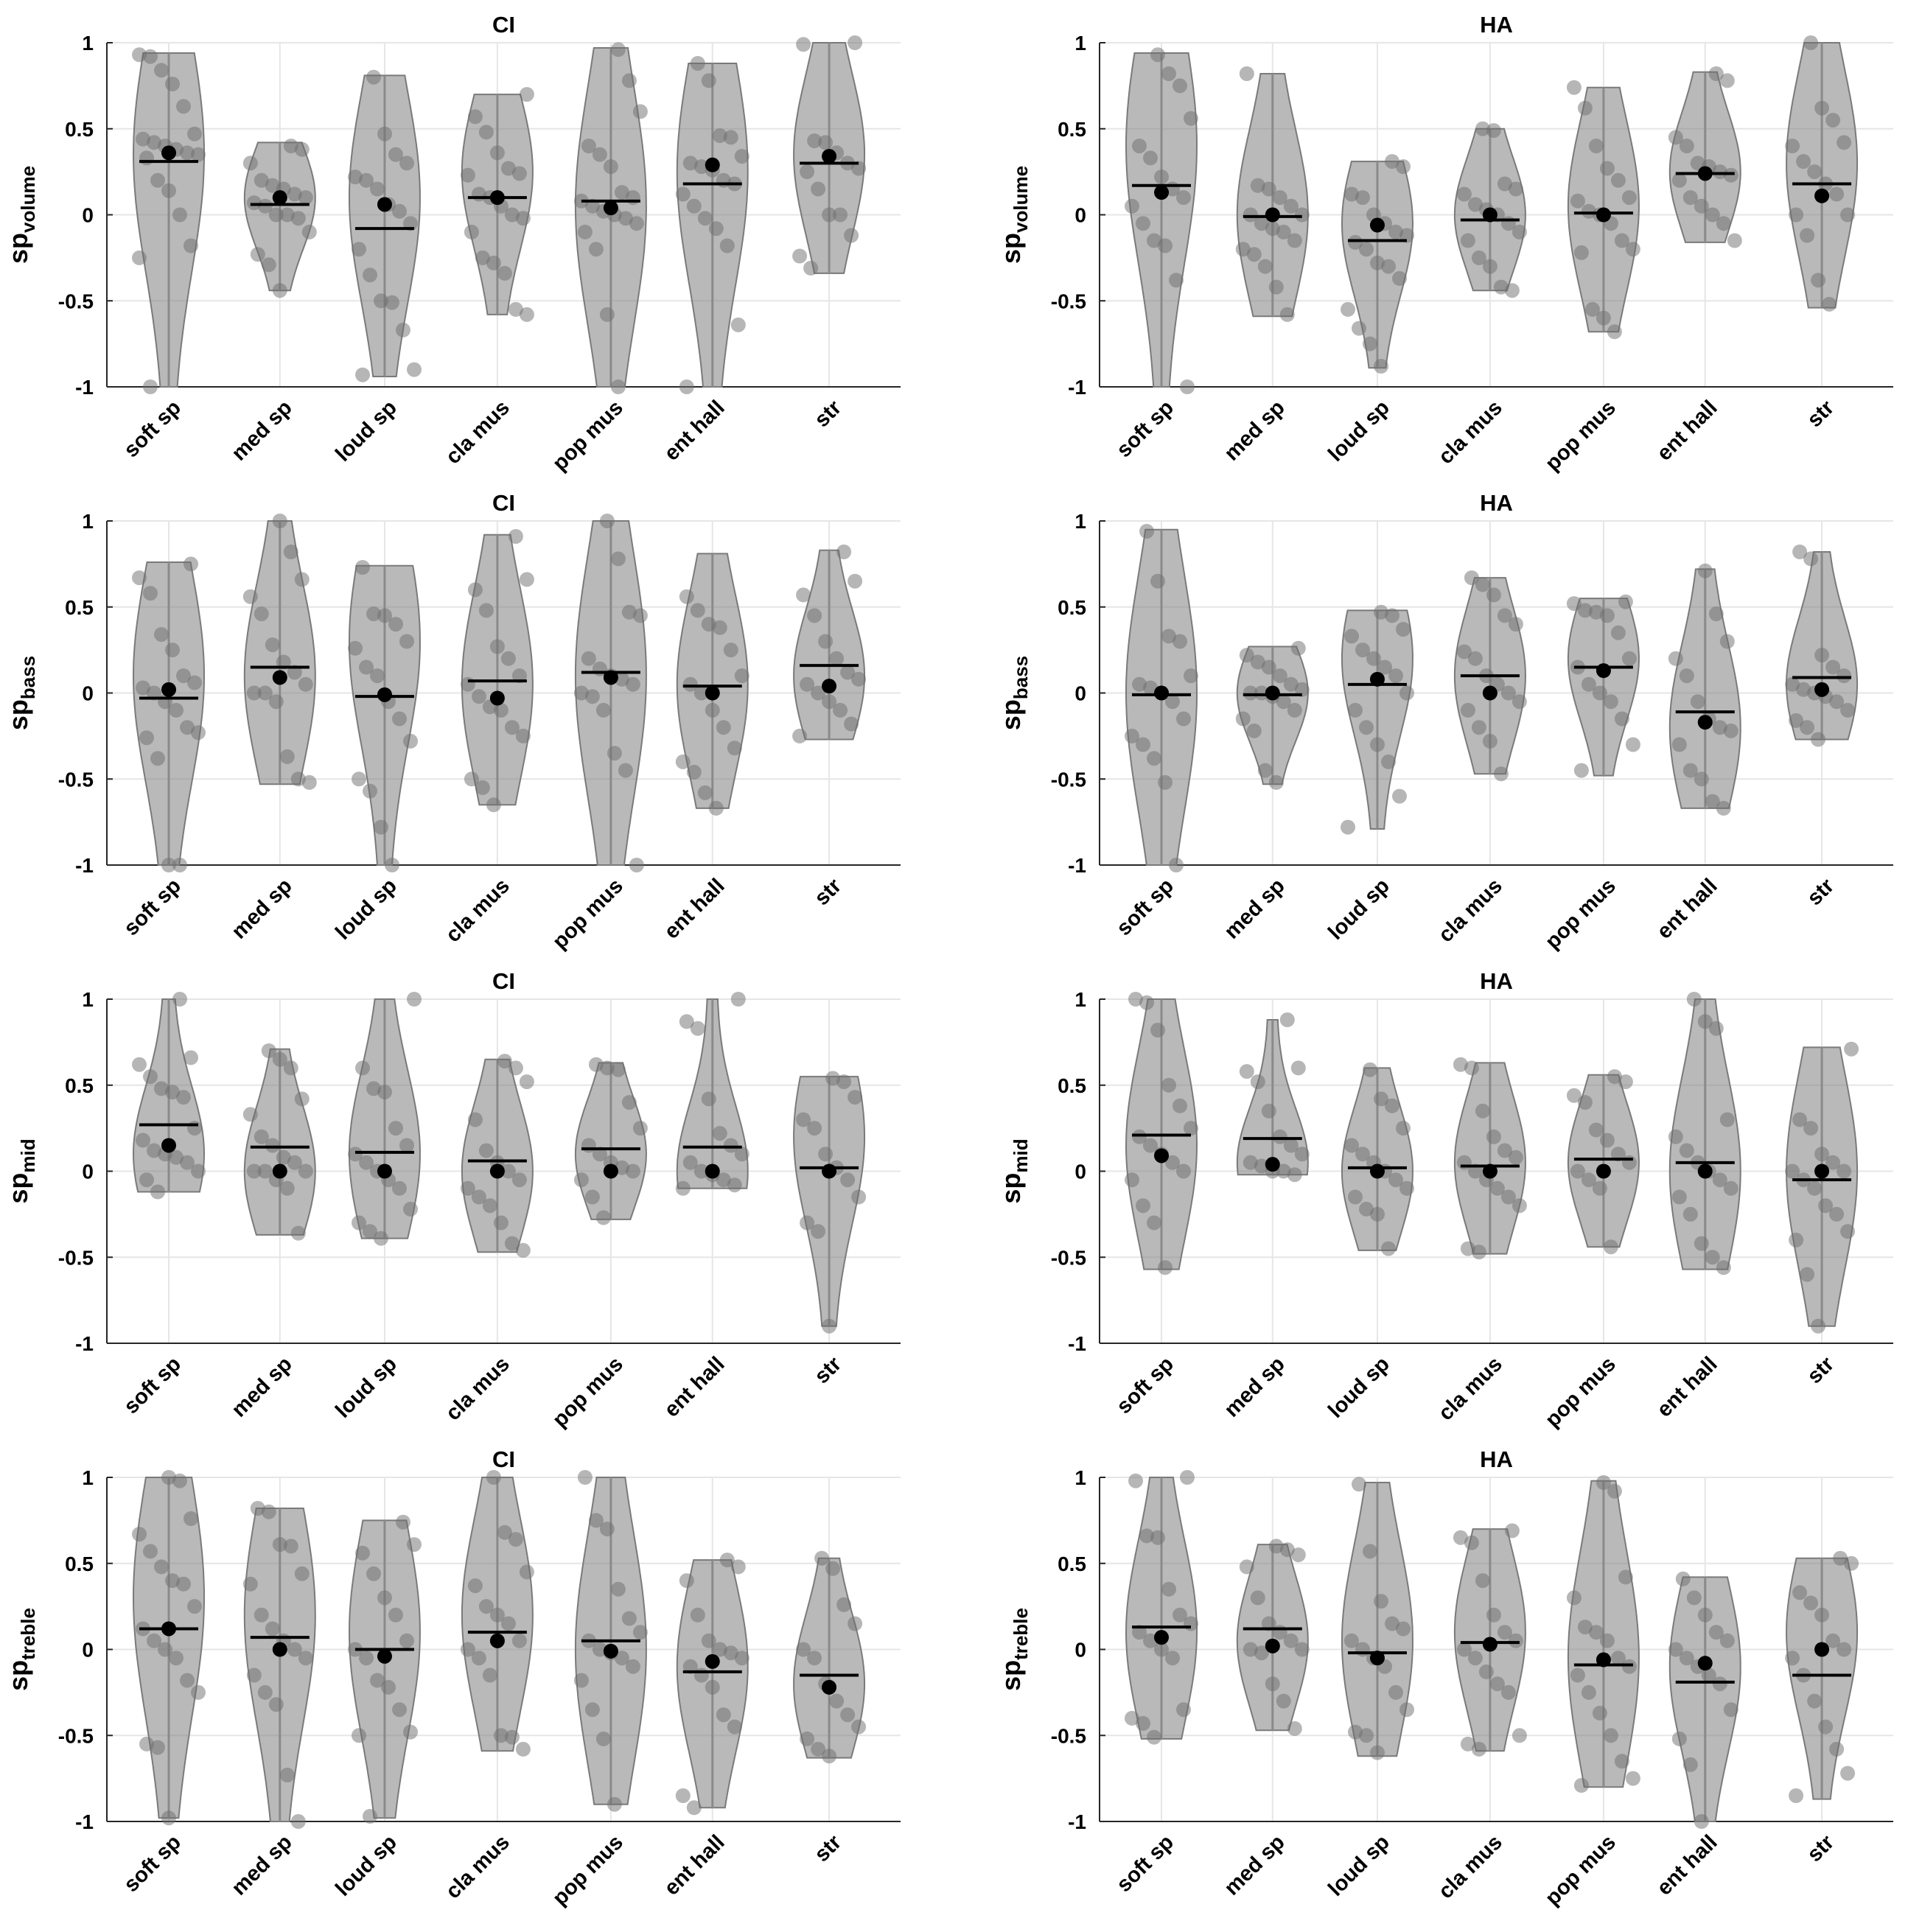 This screenshot has width=1908, height=1932. What do you see at coordinates (828, 1848) in the screenshot?
I see `x-tick-label: str` at bounding box center [828, 1848].